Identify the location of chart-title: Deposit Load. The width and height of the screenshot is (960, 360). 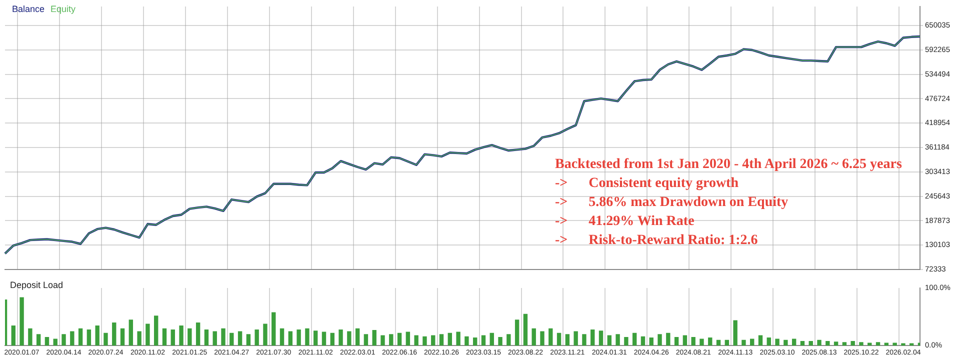
(37, 285).